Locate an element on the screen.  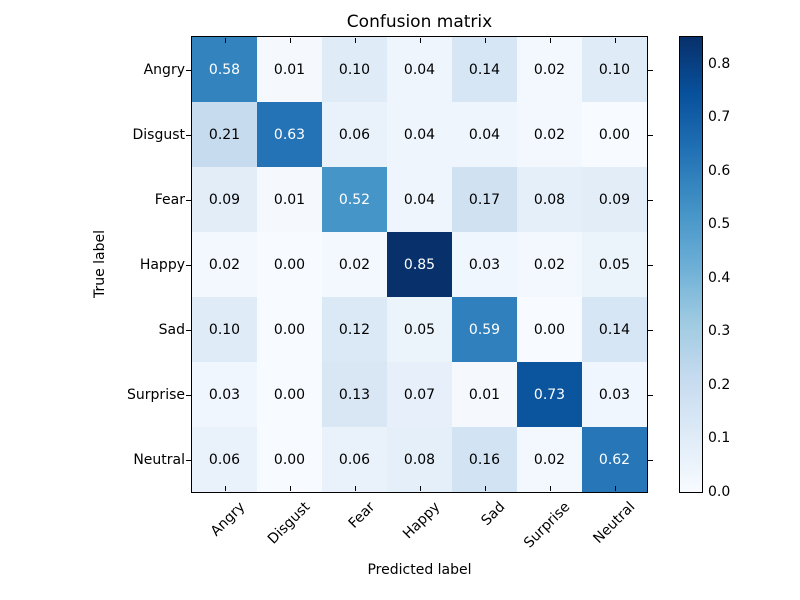
y-tick-label: Fear is located at coordinates (169, 199).